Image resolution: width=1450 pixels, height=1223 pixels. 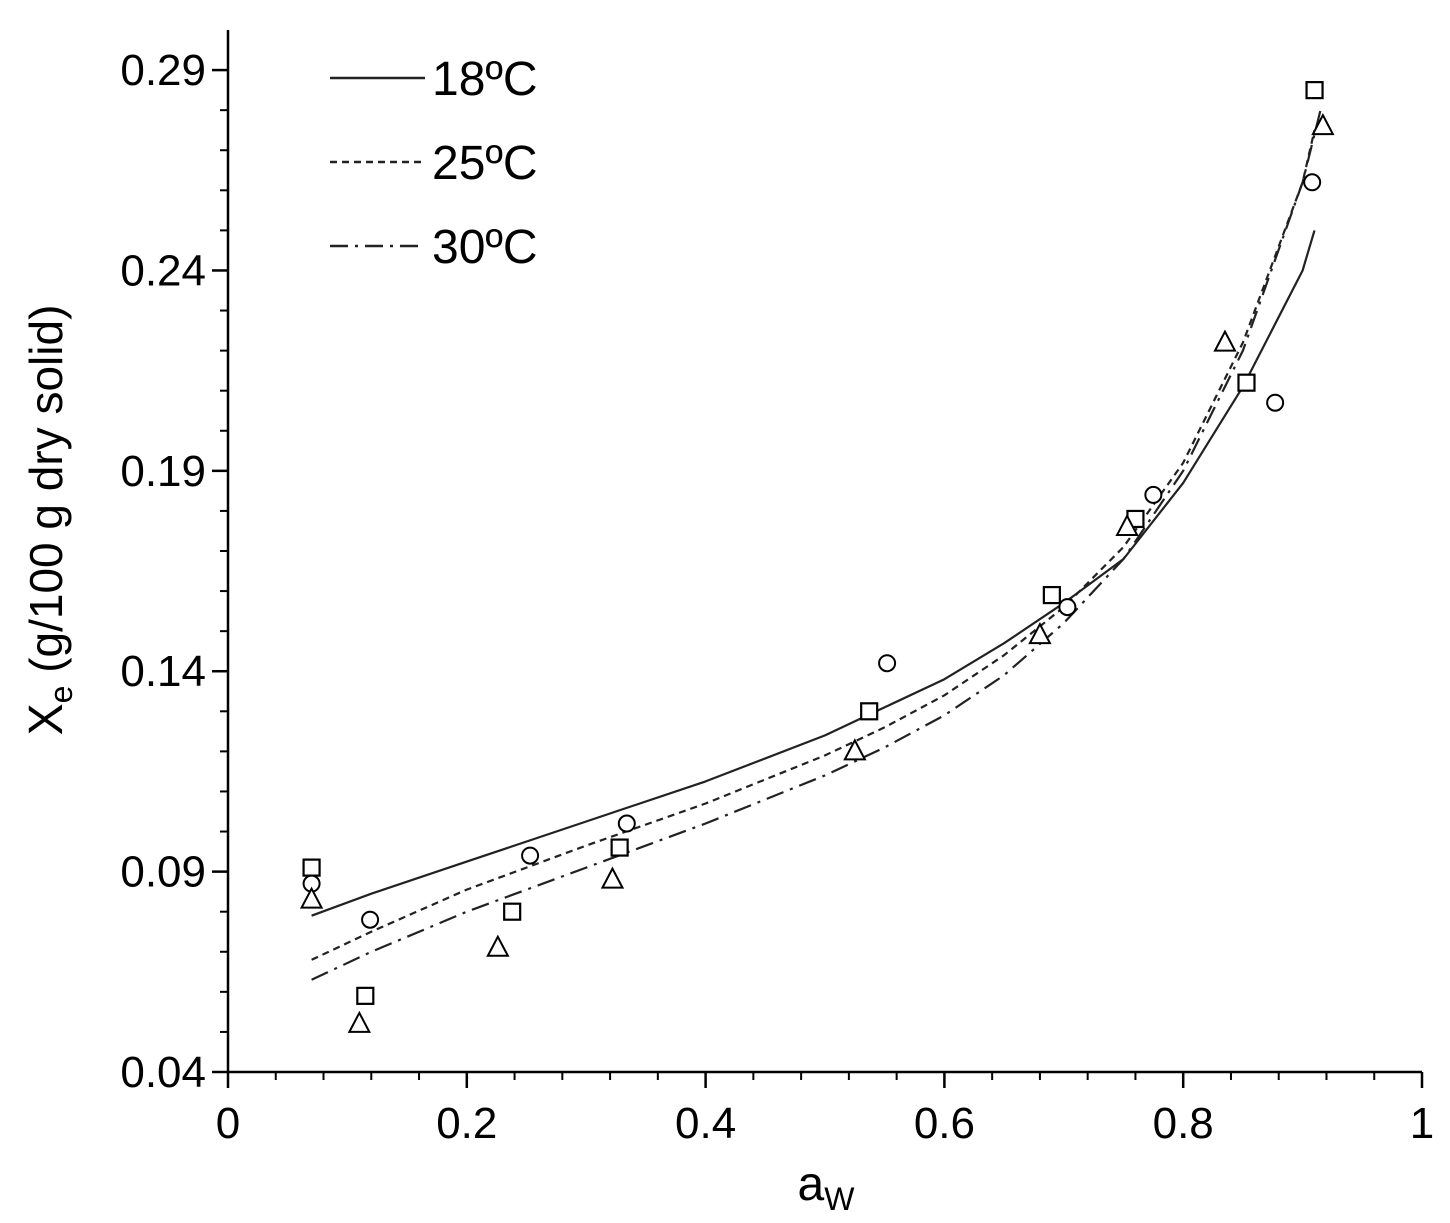 What do you see at coordinates (163, 1072) in the screenshot?
I see `y-tick-label: 0.04` at bounding box center [163, 1072].